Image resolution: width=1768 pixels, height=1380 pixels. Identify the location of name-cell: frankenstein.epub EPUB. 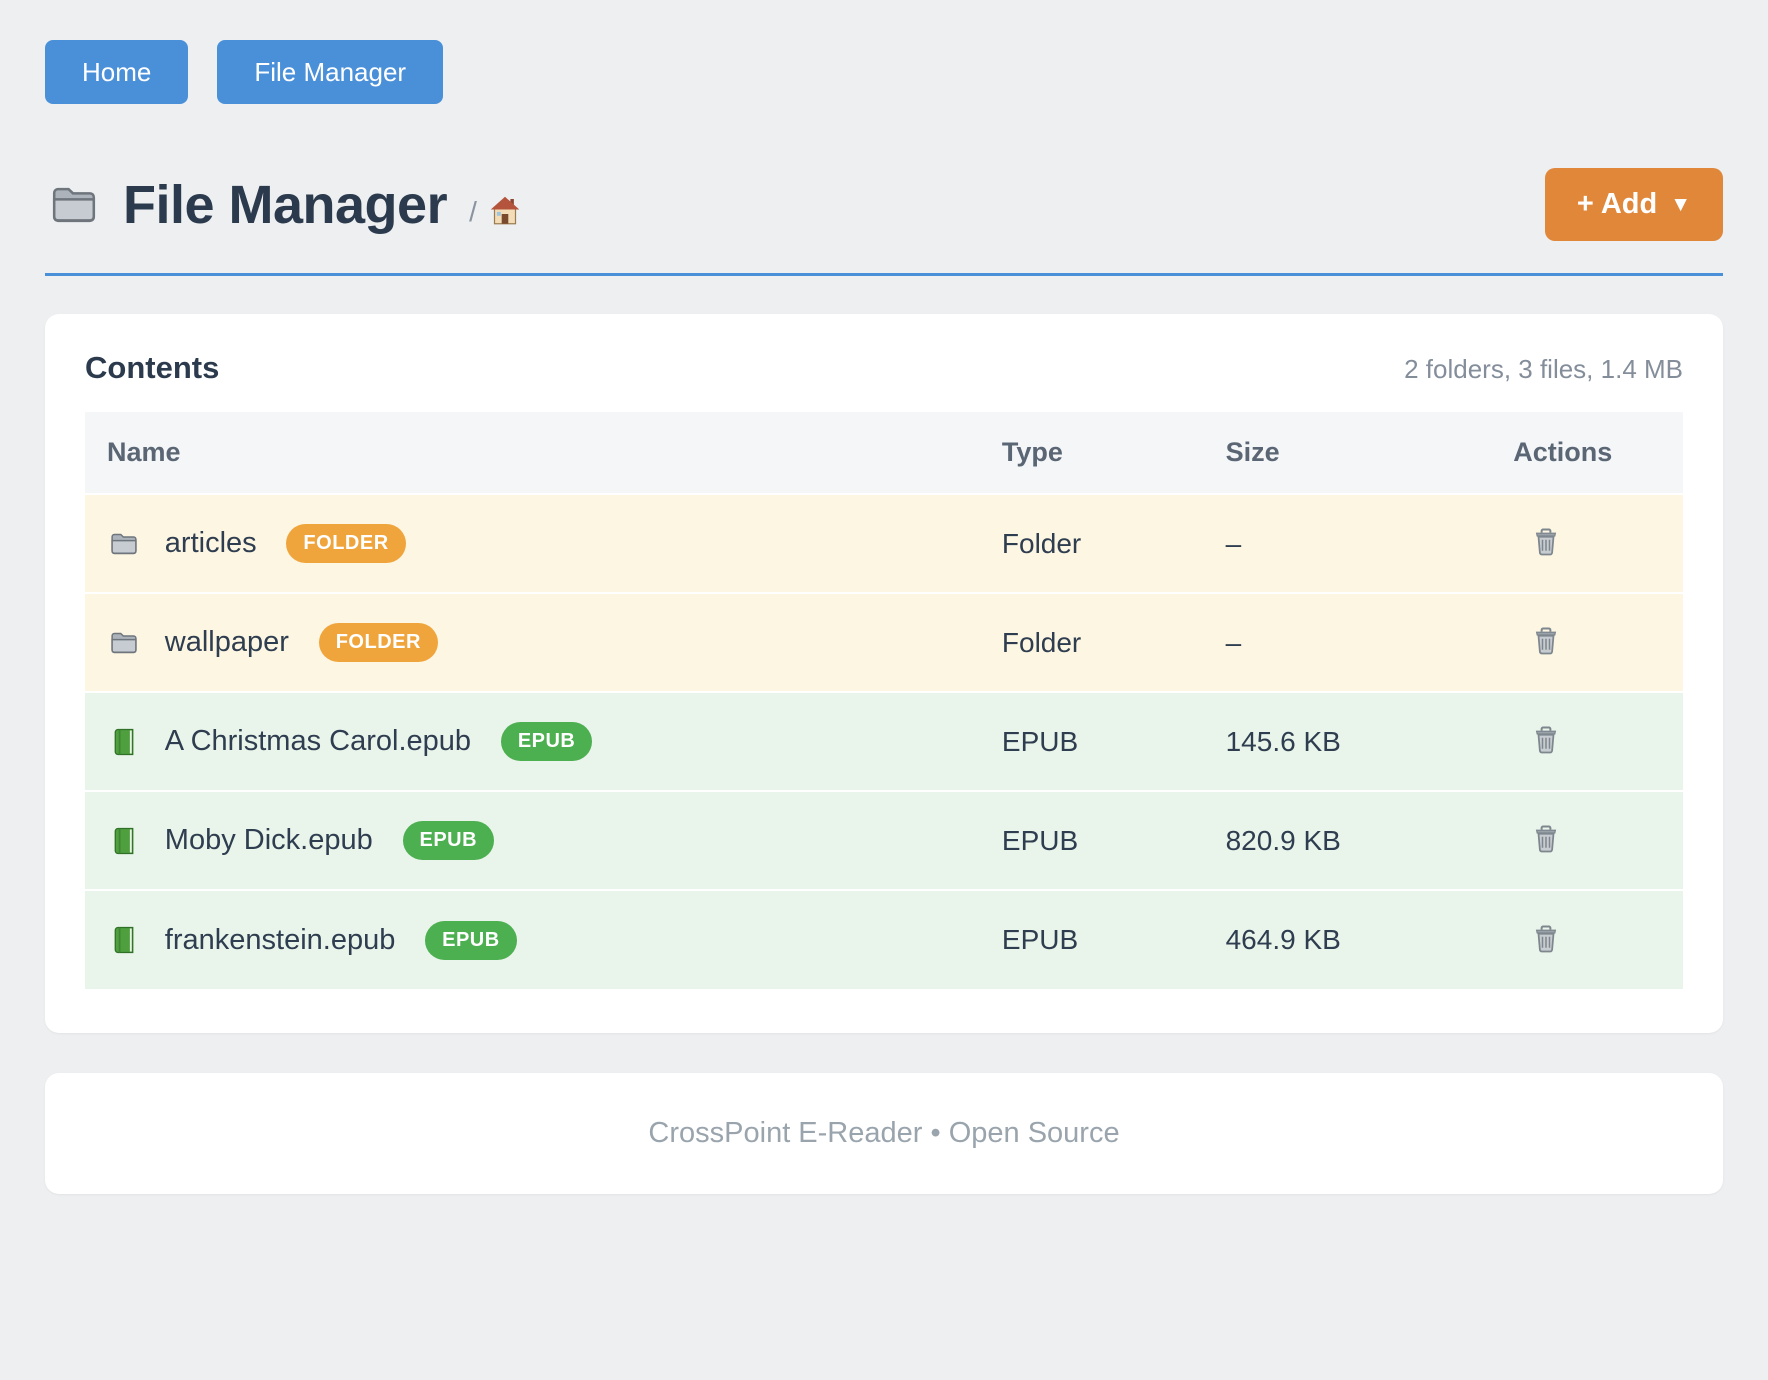
(532, 939).